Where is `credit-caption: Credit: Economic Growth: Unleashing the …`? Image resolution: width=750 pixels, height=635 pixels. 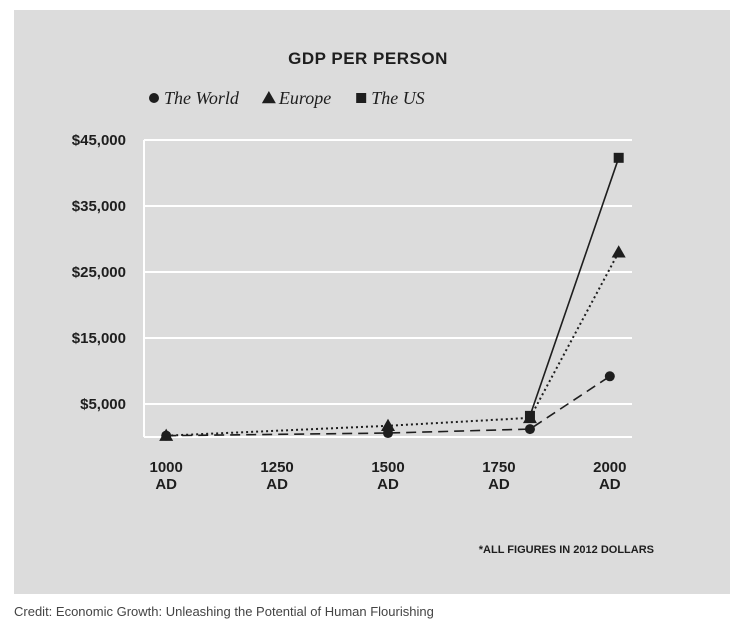
credit-caption: Credit: Economic Growth: Unleashing the … is located at coordinates (224, 611).